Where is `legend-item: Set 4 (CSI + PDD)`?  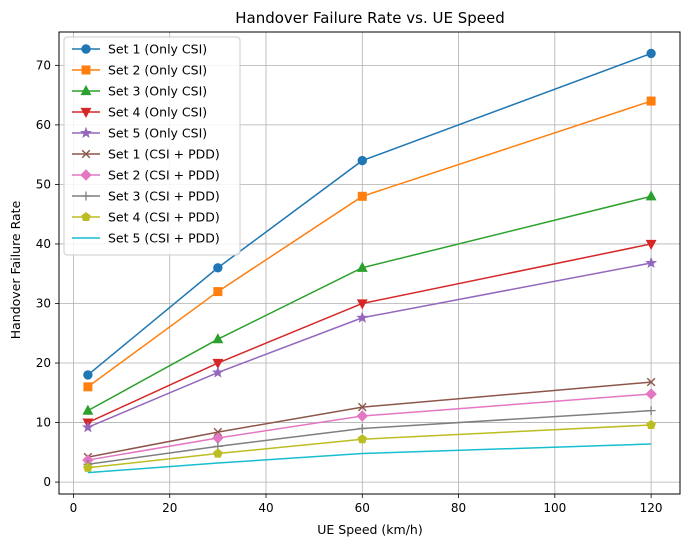
legend-item: Set 4 (CSI + PDD) is located at coordinates (146, 217).